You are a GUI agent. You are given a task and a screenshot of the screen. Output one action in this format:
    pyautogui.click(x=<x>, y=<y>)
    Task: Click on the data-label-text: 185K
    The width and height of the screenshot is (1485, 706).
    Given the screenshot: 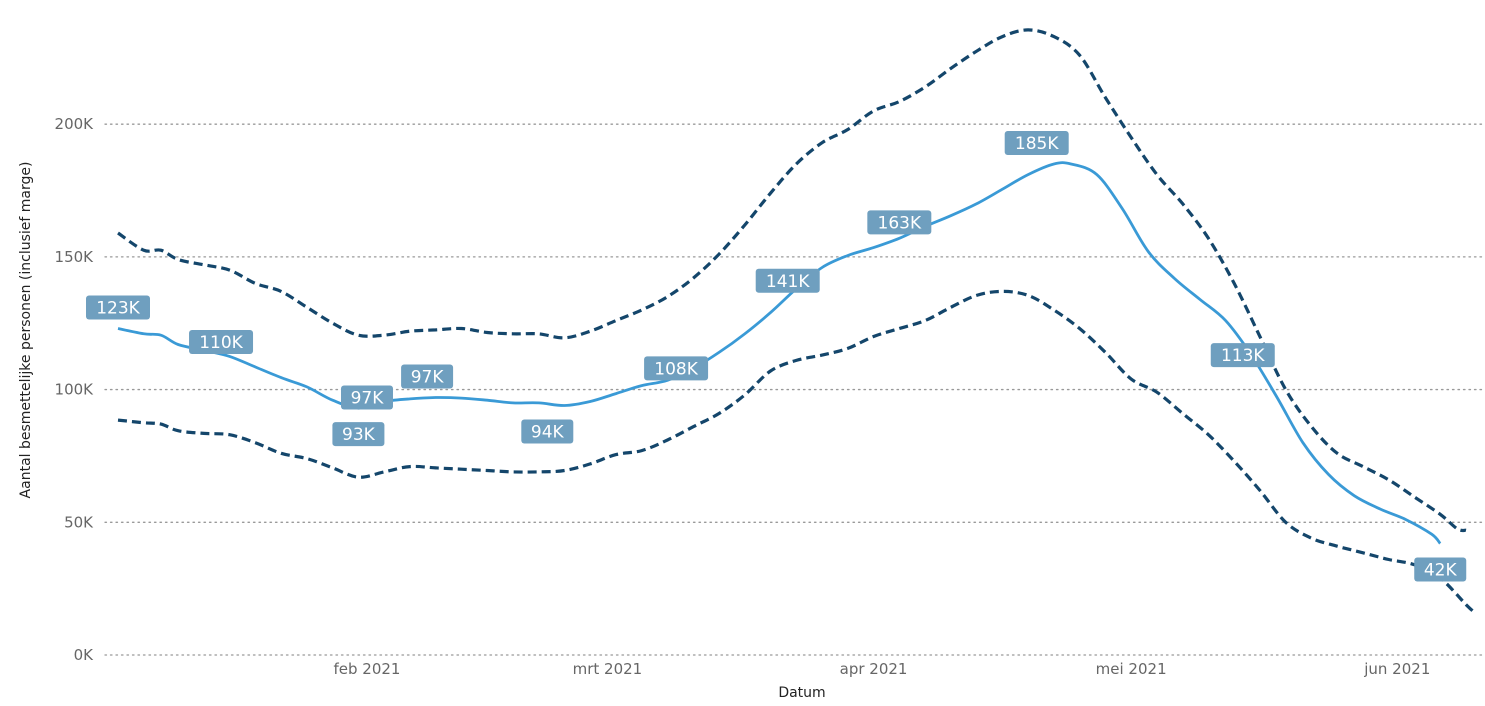 What is the action you would take?
    pyautogui.click(x=1037, y=144)
    